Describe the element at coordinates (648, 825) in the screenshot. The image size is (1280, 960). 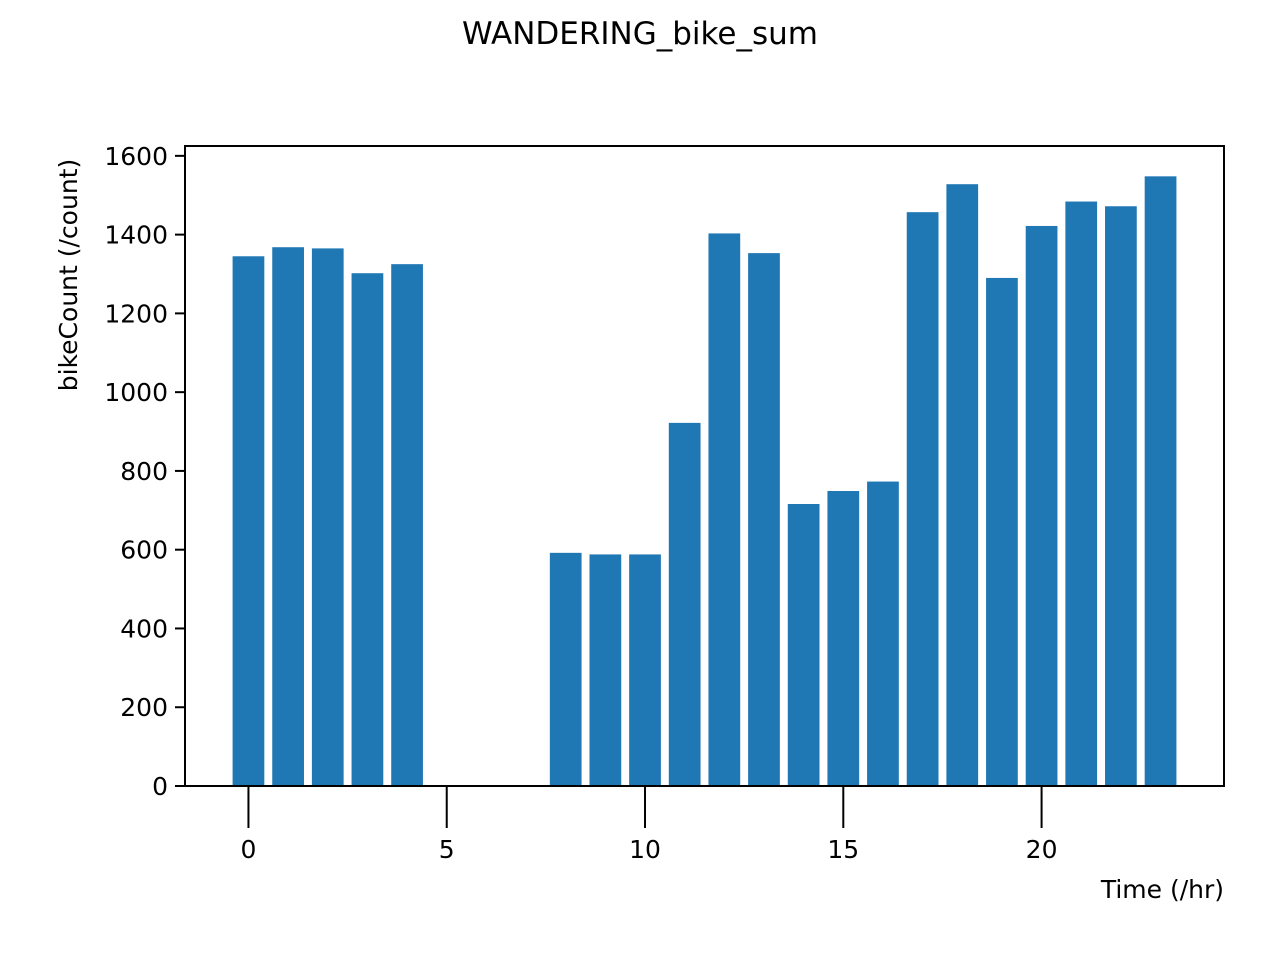
I see `x-axis: 0 5 10 15 20` at that location.